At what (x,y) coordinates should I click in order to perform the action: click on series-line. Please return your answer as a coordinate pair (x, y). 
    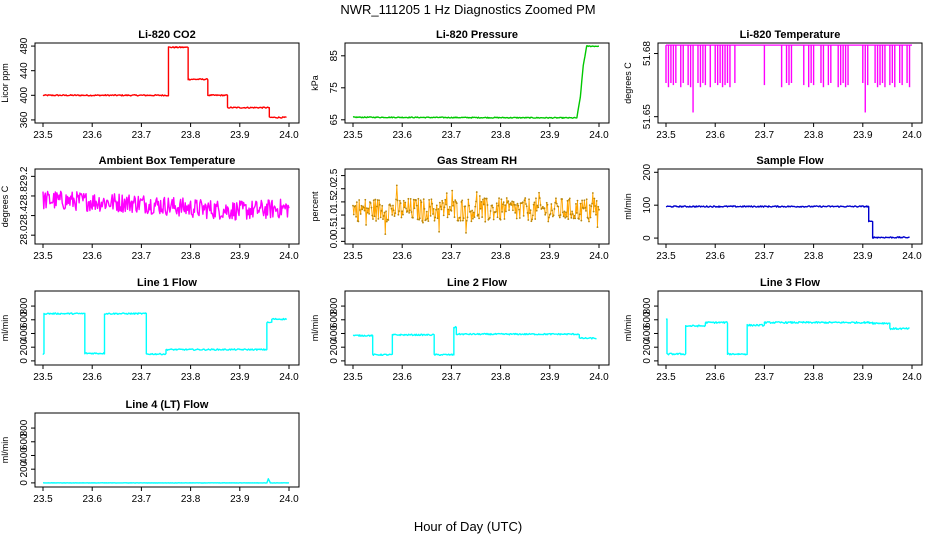
    Looking at the image, I should click on (787, 222).